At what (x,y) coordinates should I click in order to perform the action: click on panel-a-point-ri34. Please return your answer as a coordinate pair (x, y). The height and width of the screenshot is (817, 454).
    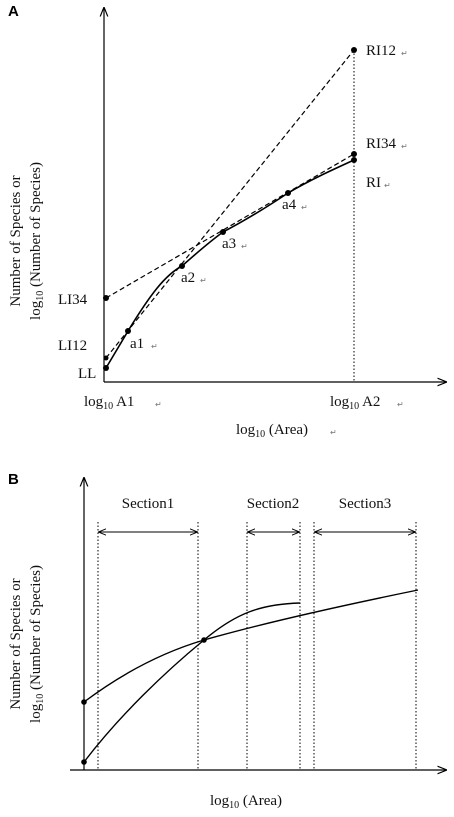
    Looking at the image, I should click on (354, 154).